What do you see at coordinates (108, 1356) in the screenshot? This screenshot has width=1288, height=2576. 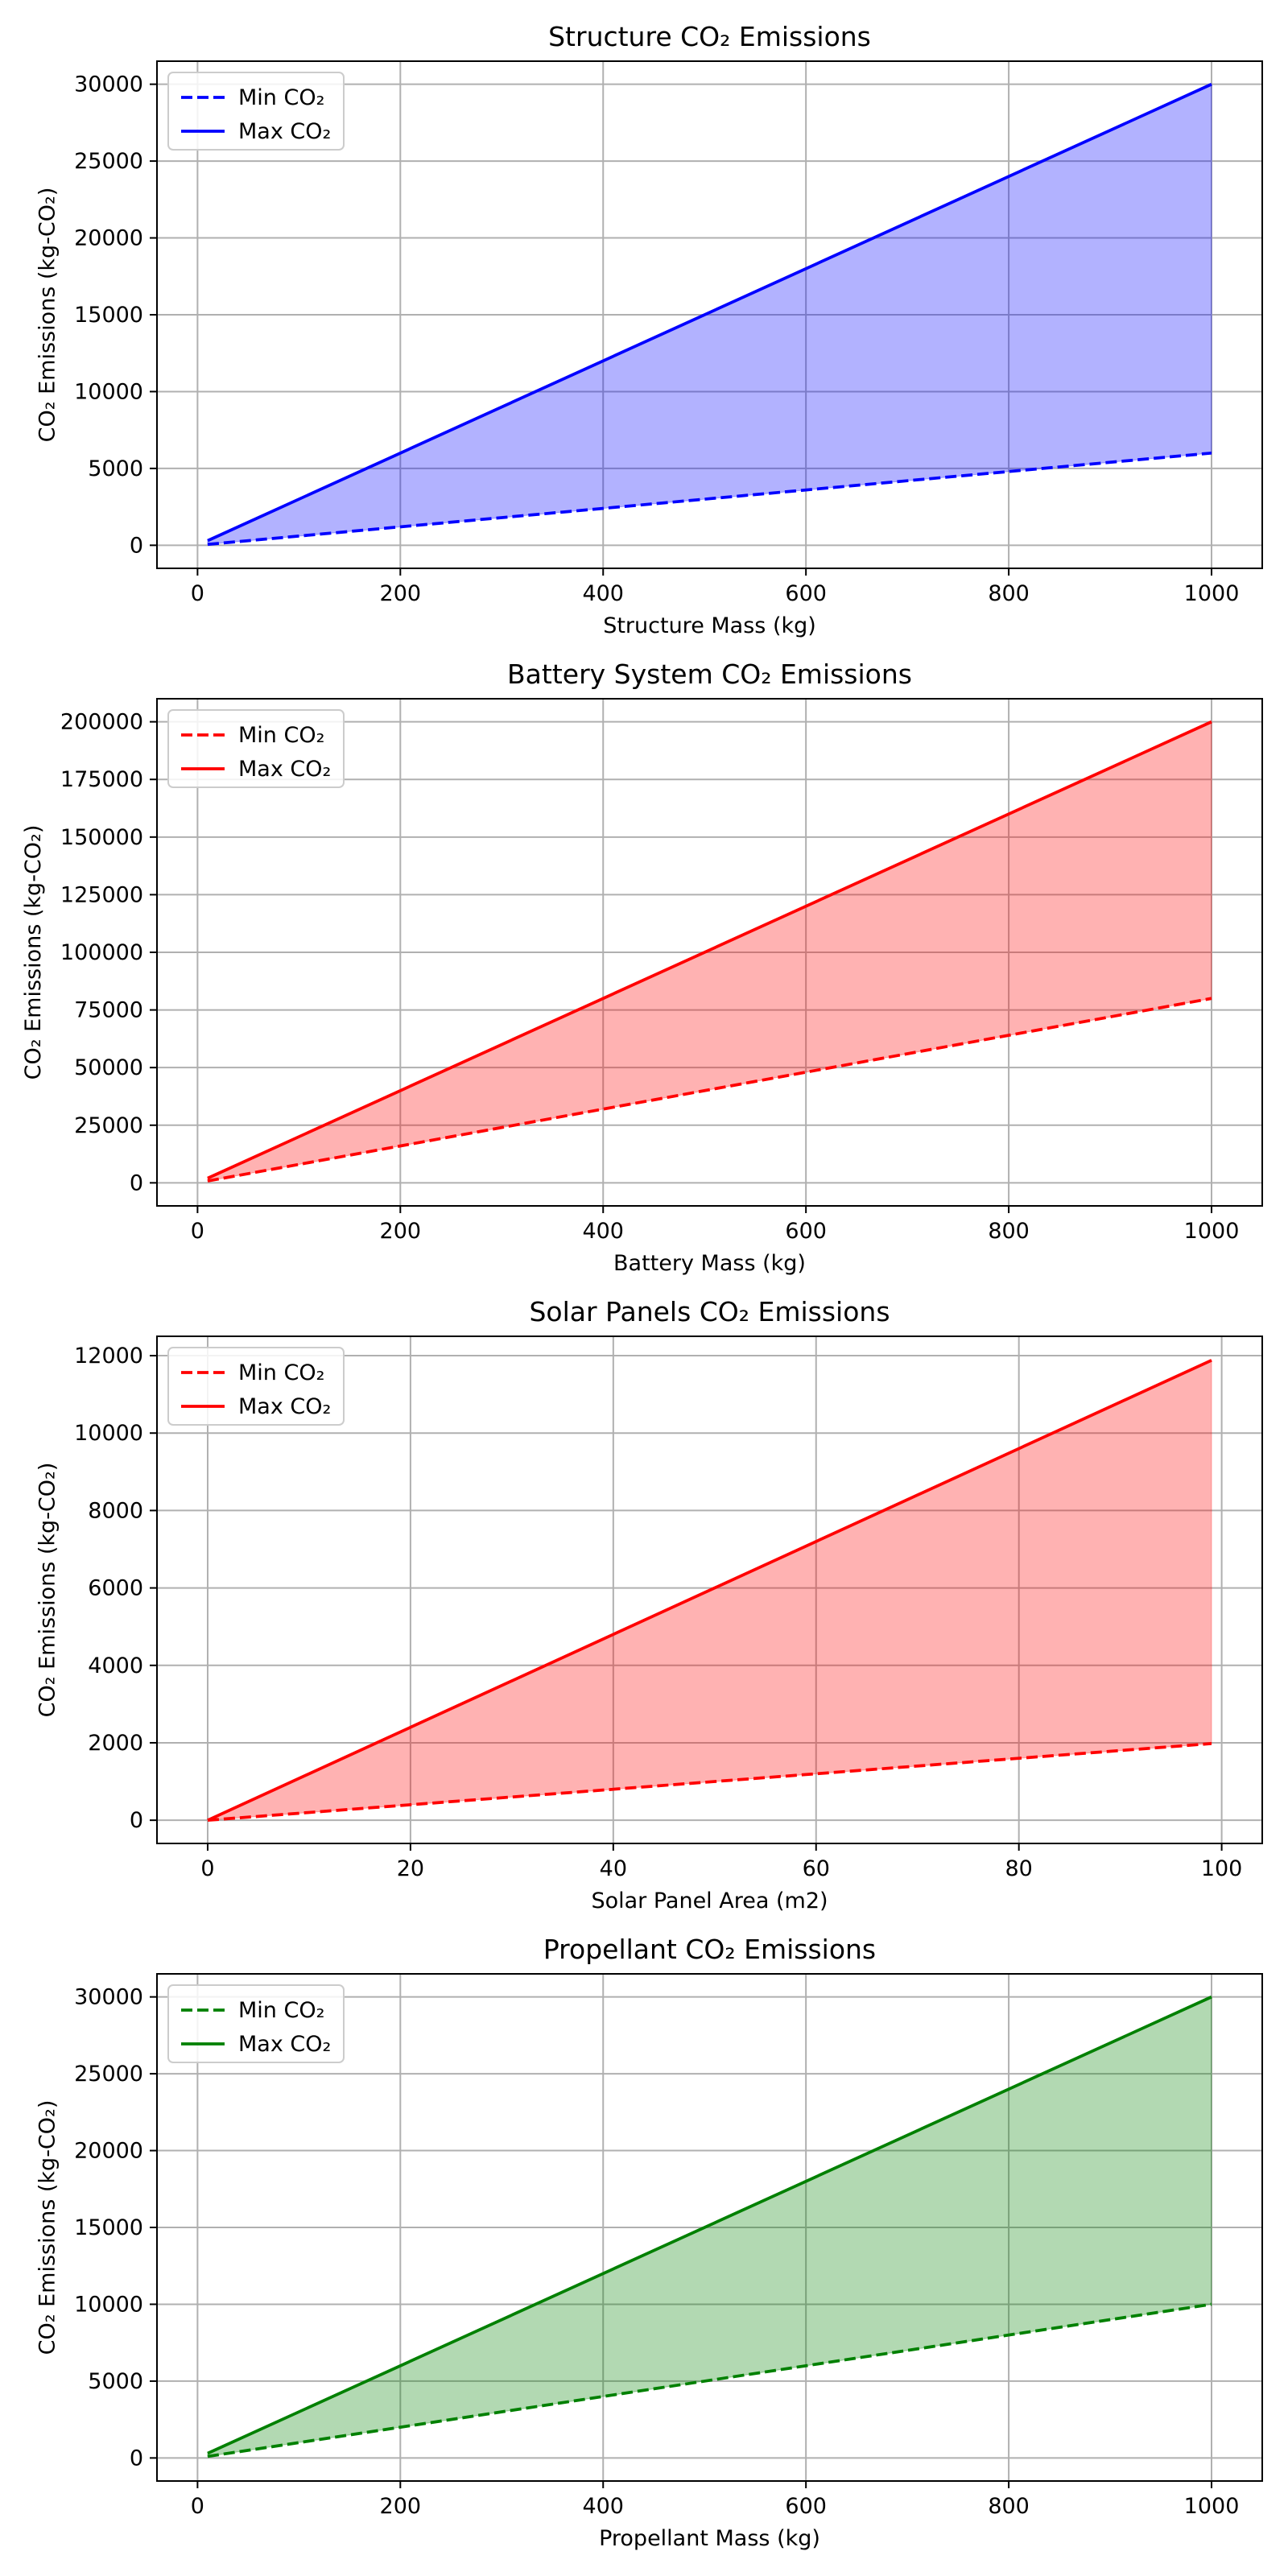 I see `y-tick-label: 12000` at bounding box center [108, 1356].